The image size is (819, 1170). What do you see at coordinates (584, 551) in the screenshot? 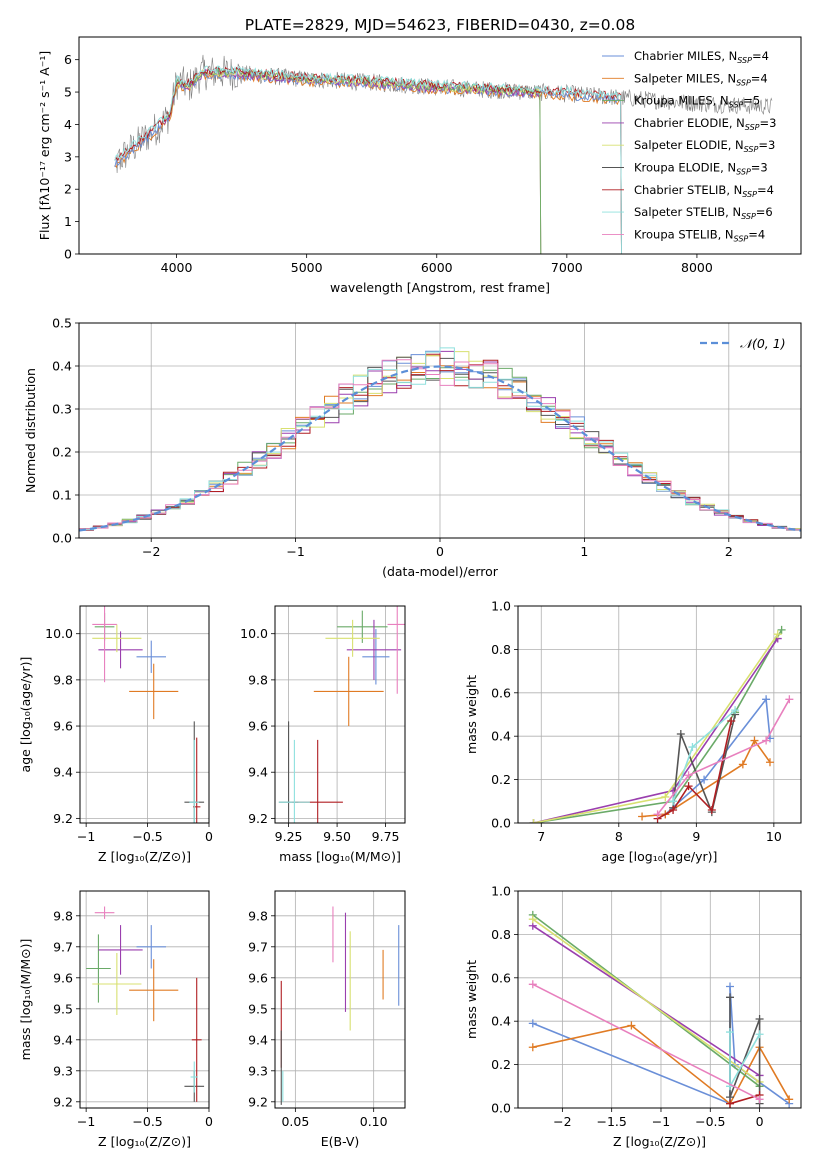
I see `x-tick-label: 1` at bounding box center [584, 551].